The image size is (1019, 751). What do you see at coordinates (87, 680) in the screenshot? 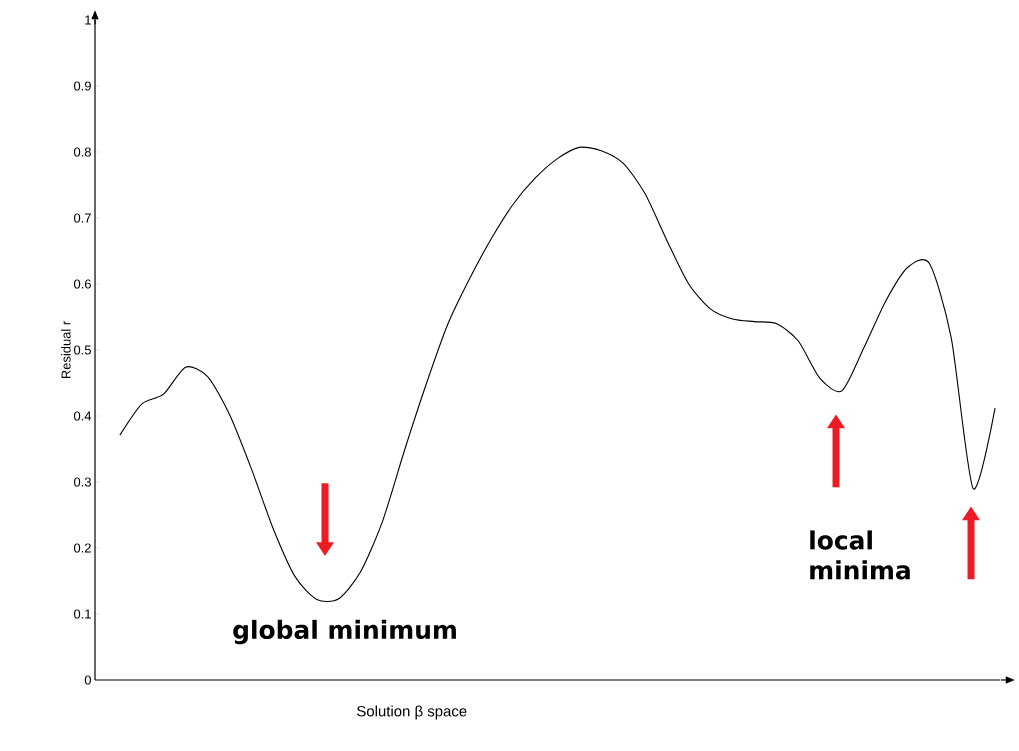
I see `y-tick-label: 0` at bounding box center [87, 680].